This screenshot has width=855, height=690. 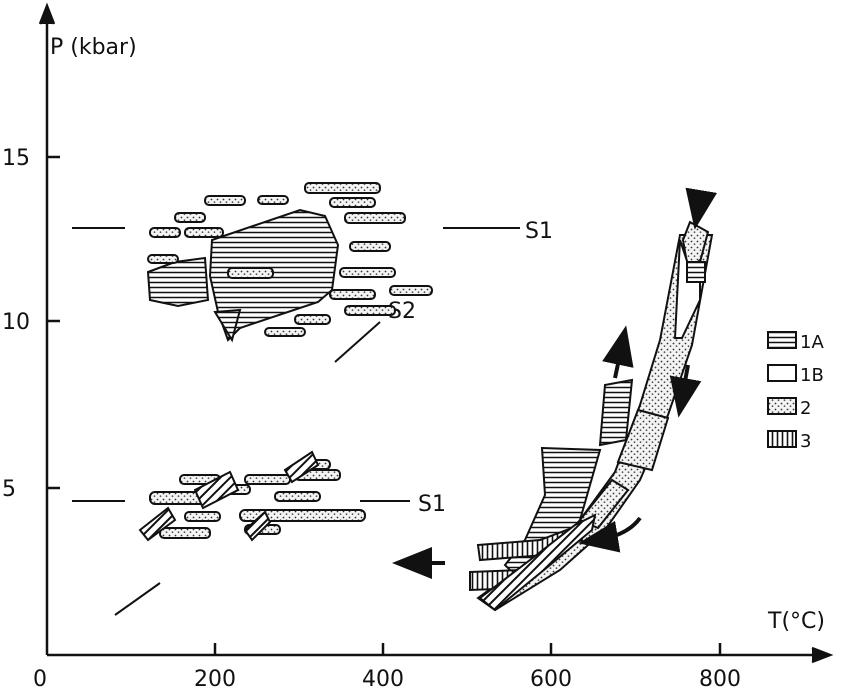 What do you see at coordinates (9, 489) in the screenshot?
I see `y-tick-label: 5` at bounding box center [9, 489].